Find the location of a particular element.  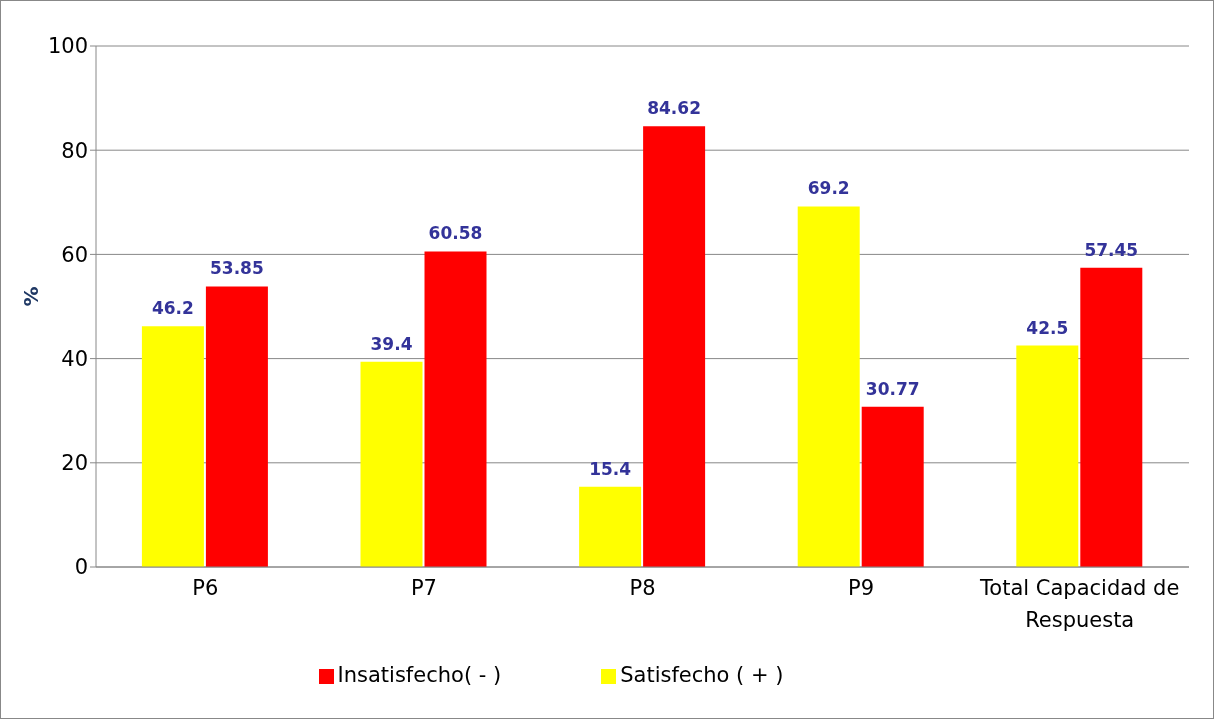

data-label: 30.77 is located at coordinates (892, 388).